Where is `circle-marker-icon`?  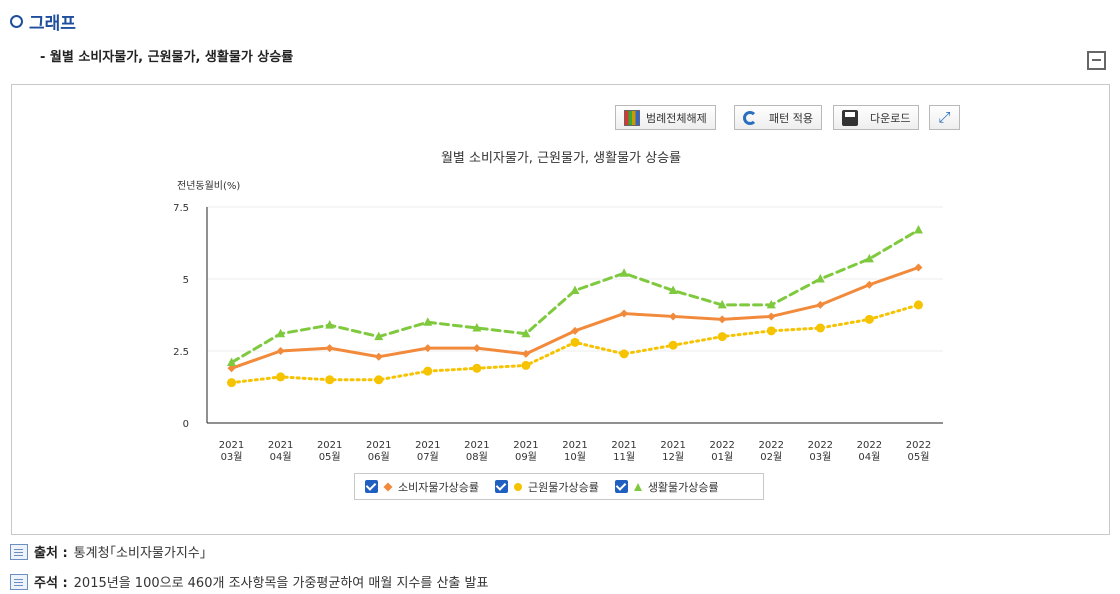 circle-marker-icon is located at coordinates (517, 486).